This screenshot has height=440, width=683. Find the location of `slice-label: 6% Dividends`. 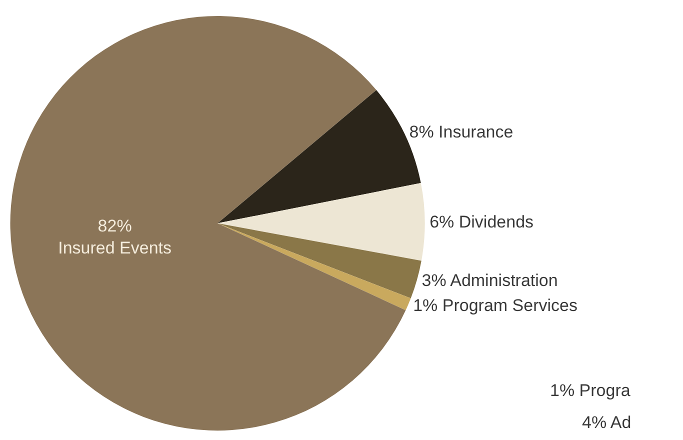

slice-label: 6% Dividends is located at coordinates (482, 222).